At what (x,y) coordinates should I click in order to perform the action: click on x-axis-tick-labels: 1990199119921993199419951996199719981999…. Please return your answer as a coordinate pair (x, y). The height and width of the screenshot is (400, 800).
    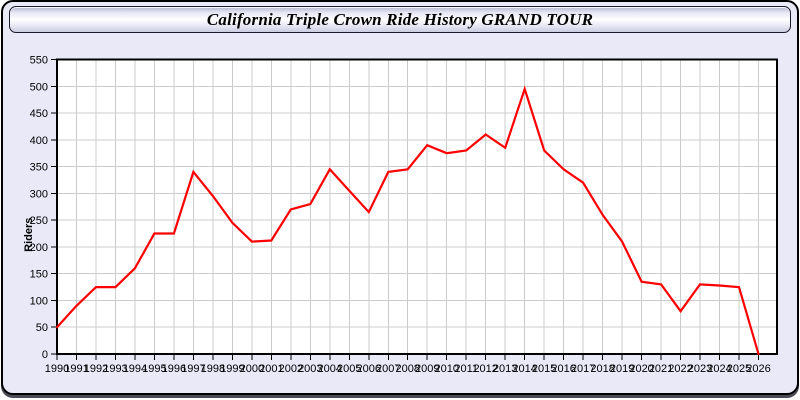
    Looking at the image, I should click on (408, 369).